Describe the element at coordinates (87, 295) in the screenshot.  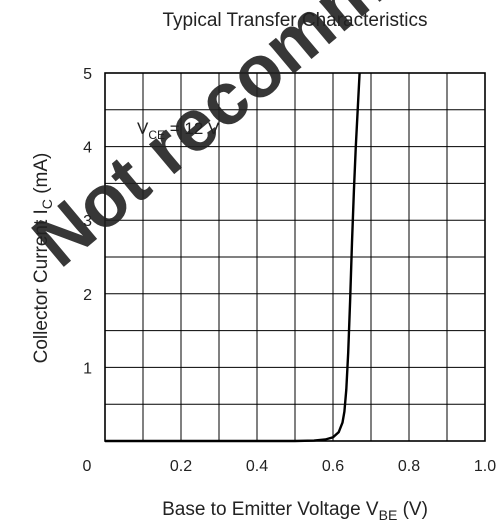
I see `y-tick-label: 2` at that location.